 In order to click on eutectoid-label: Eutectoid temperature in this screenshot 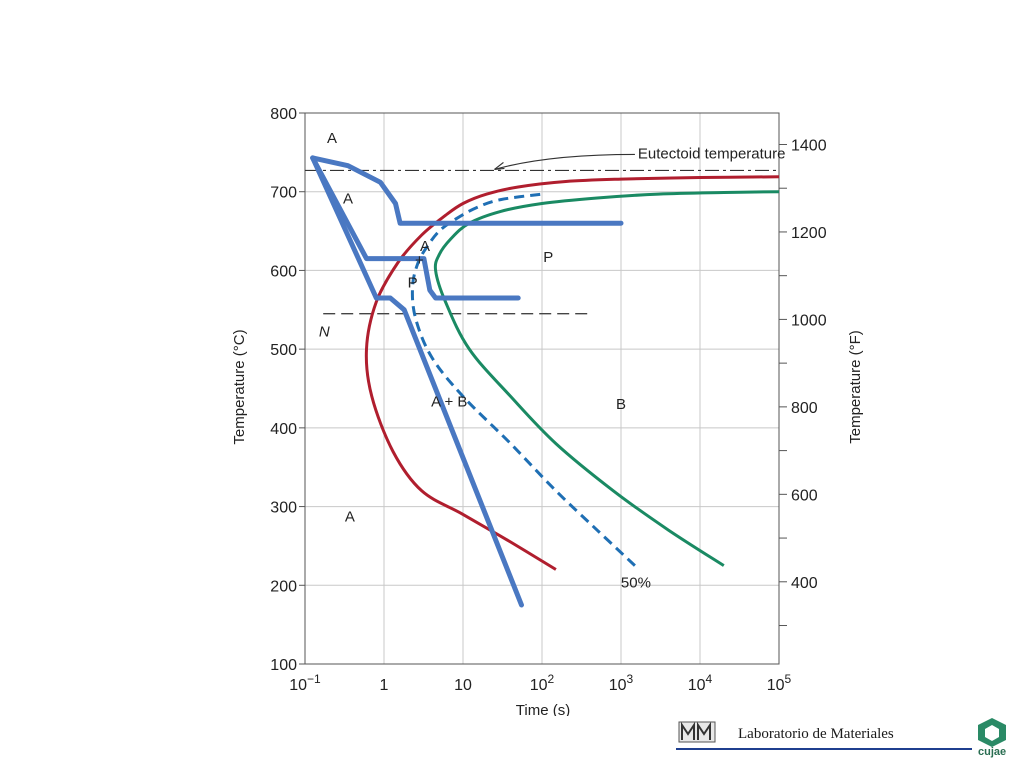, I will do `click(712, 153)`.